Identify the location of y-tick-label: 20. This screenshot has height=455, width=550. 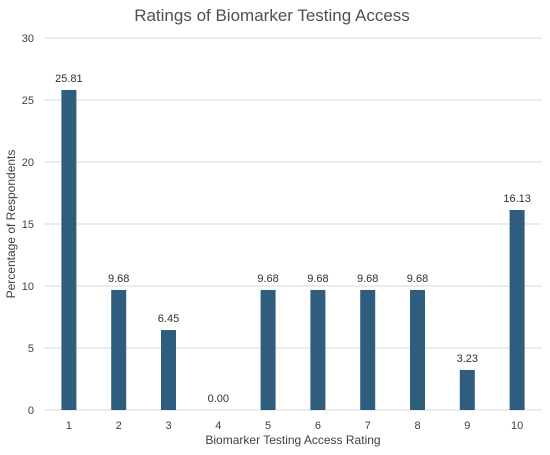
(28, 163).